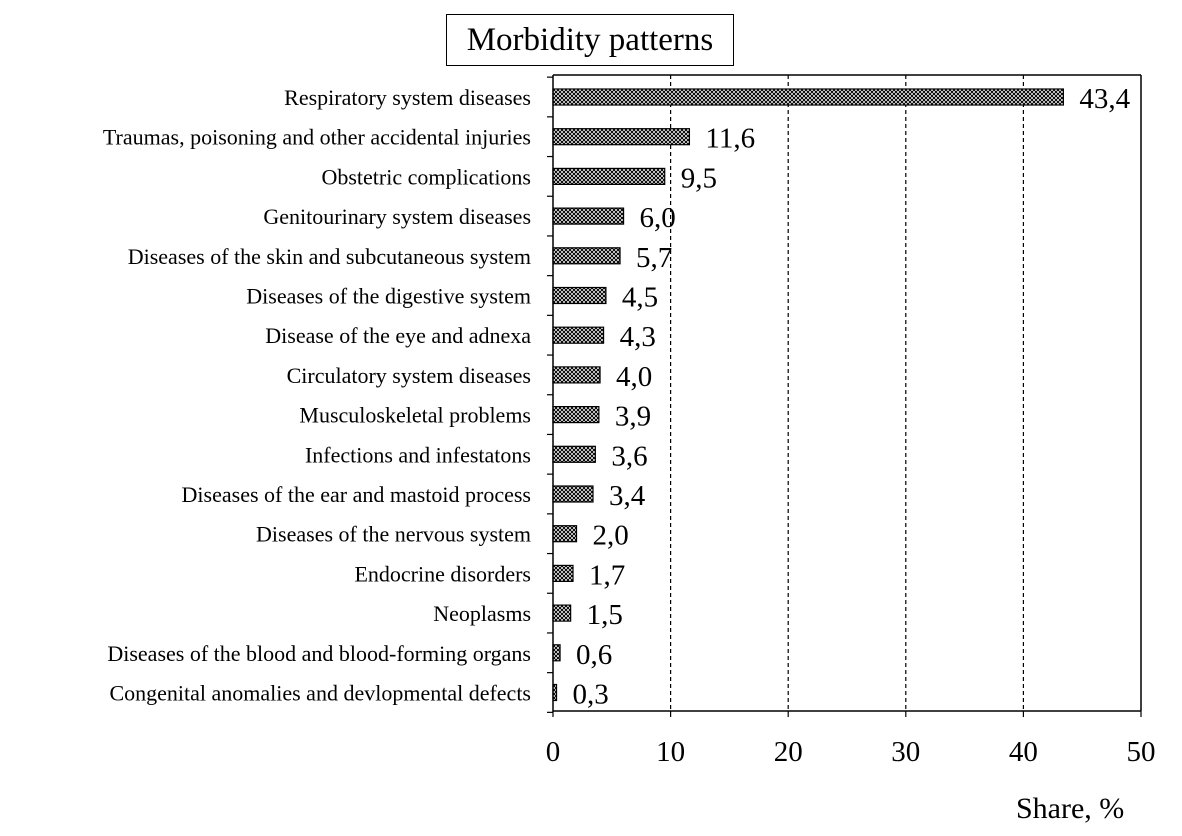 The height and width of the screenshot is (836, 1182). Describe the element at coordinates (905, 752) in the screenshot. I see `x-tick-label-3: 30` at that location.